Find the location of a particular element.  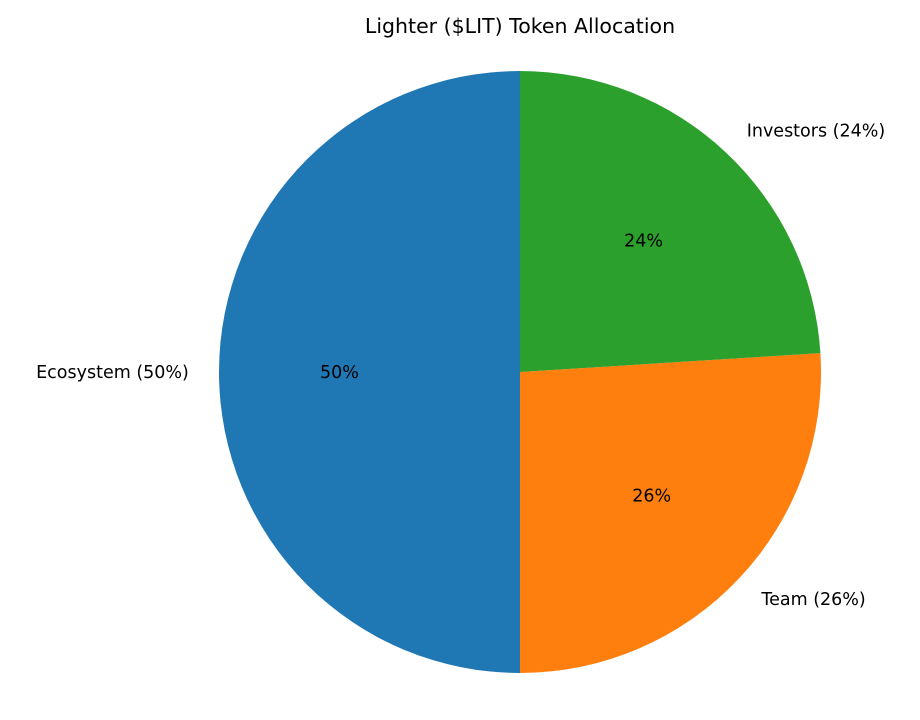

pie-outer-label-team: Team (26%) is located at coordinates (812, 600).